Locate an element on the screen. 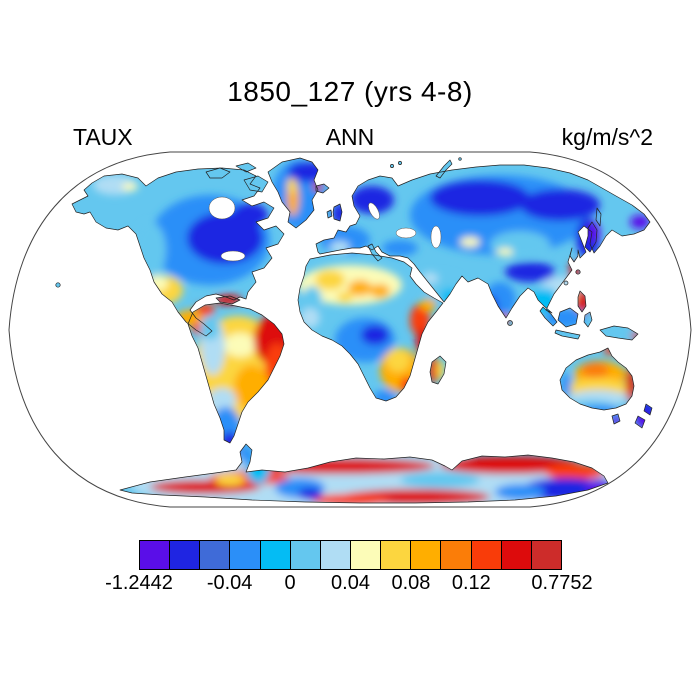  baltic-sea is located at coordinates (374, 211).